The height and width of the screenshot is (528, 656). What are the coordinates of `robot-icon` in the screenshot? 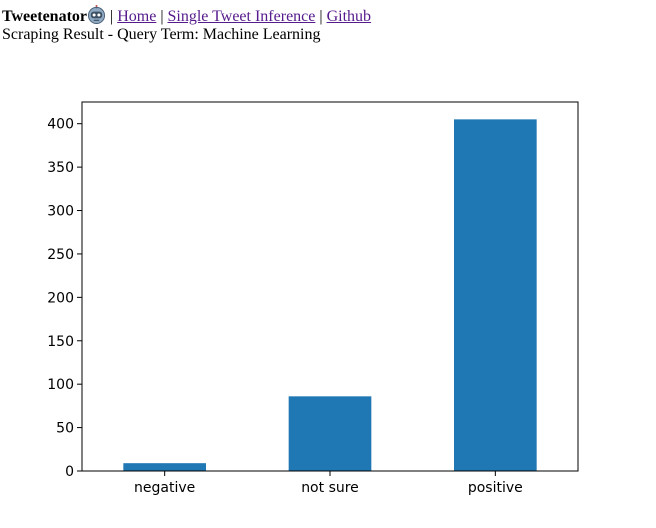 It's located at (96, 14).